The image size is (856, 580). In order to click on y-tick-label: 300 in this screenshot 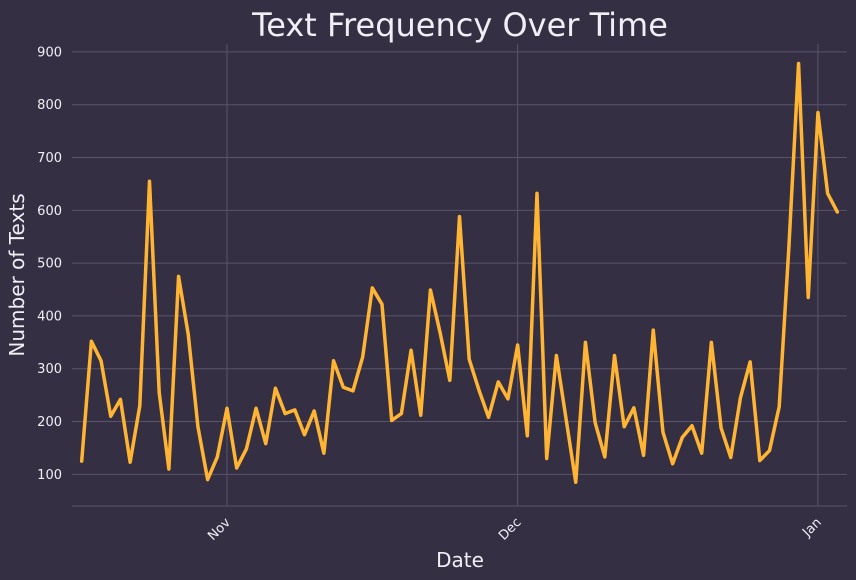, I will do `click(49, 369)`.